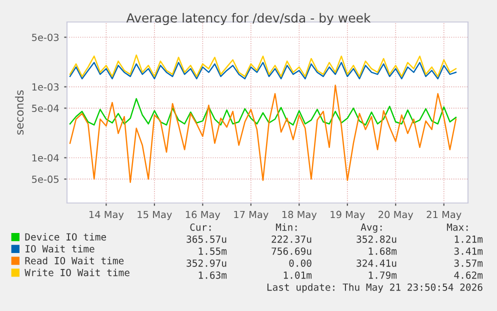  I want to click on text: 4.62m, so click(468, 275).